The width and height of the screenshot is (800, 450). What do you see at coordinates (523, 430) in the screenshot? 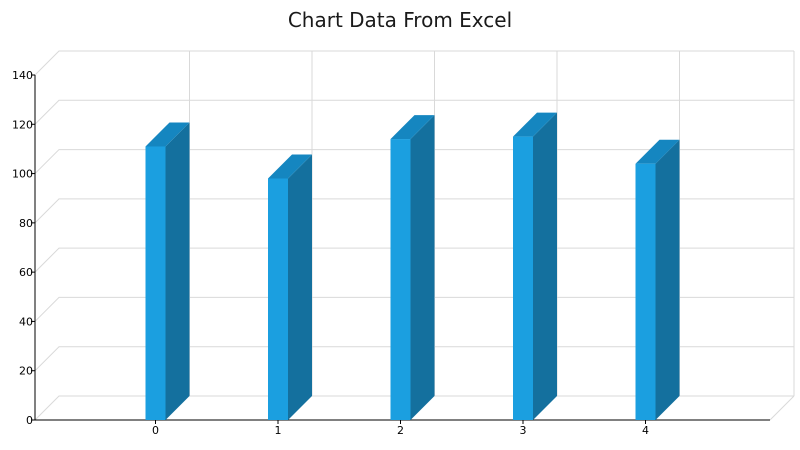
I see `x-tick-label: 3` at bounding box center [523, 430].